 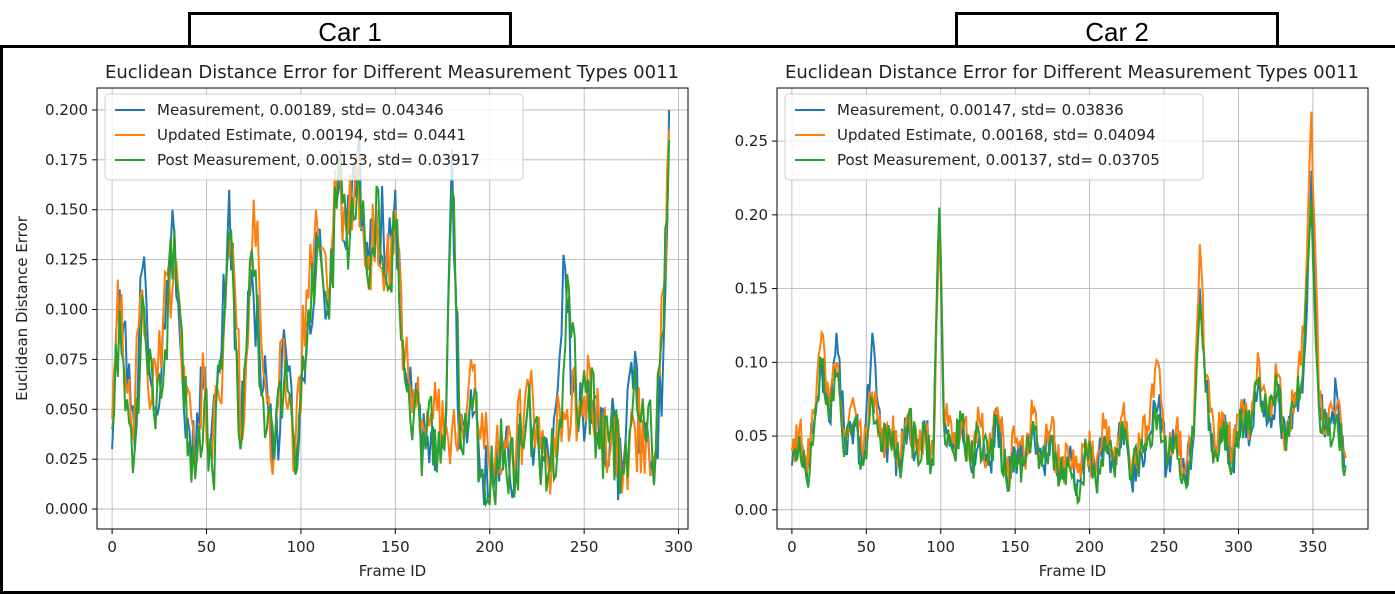 I want to click on y-tick-label: 0.10, so click(x=751, y=362).